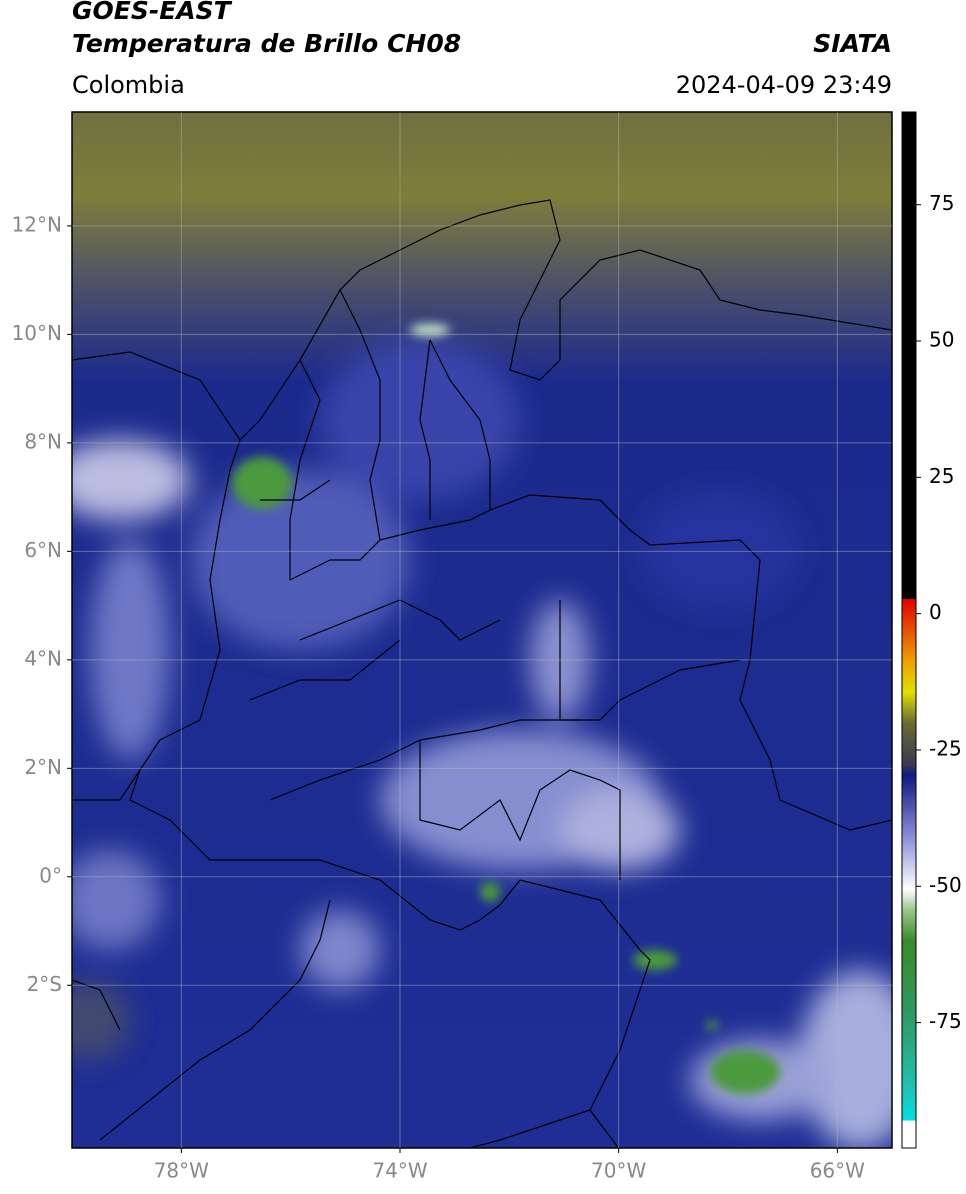  What do you see at coordinates (37, 224) in the screenshot?
I see `lat-tick-label: 12°N` at bounding box center [37, 224].